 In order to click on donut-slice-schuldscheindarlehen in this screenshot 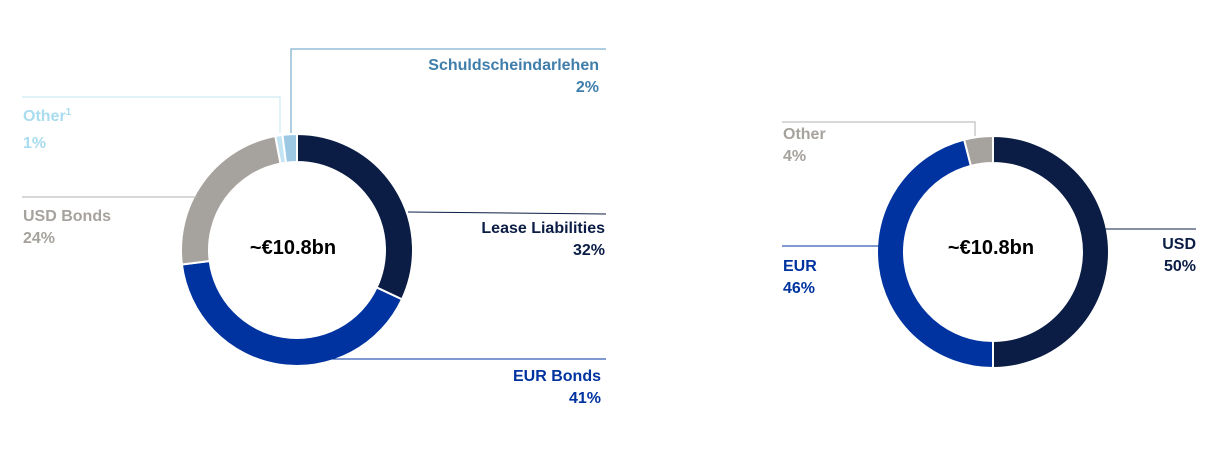, I will do `click(289, 148)`.